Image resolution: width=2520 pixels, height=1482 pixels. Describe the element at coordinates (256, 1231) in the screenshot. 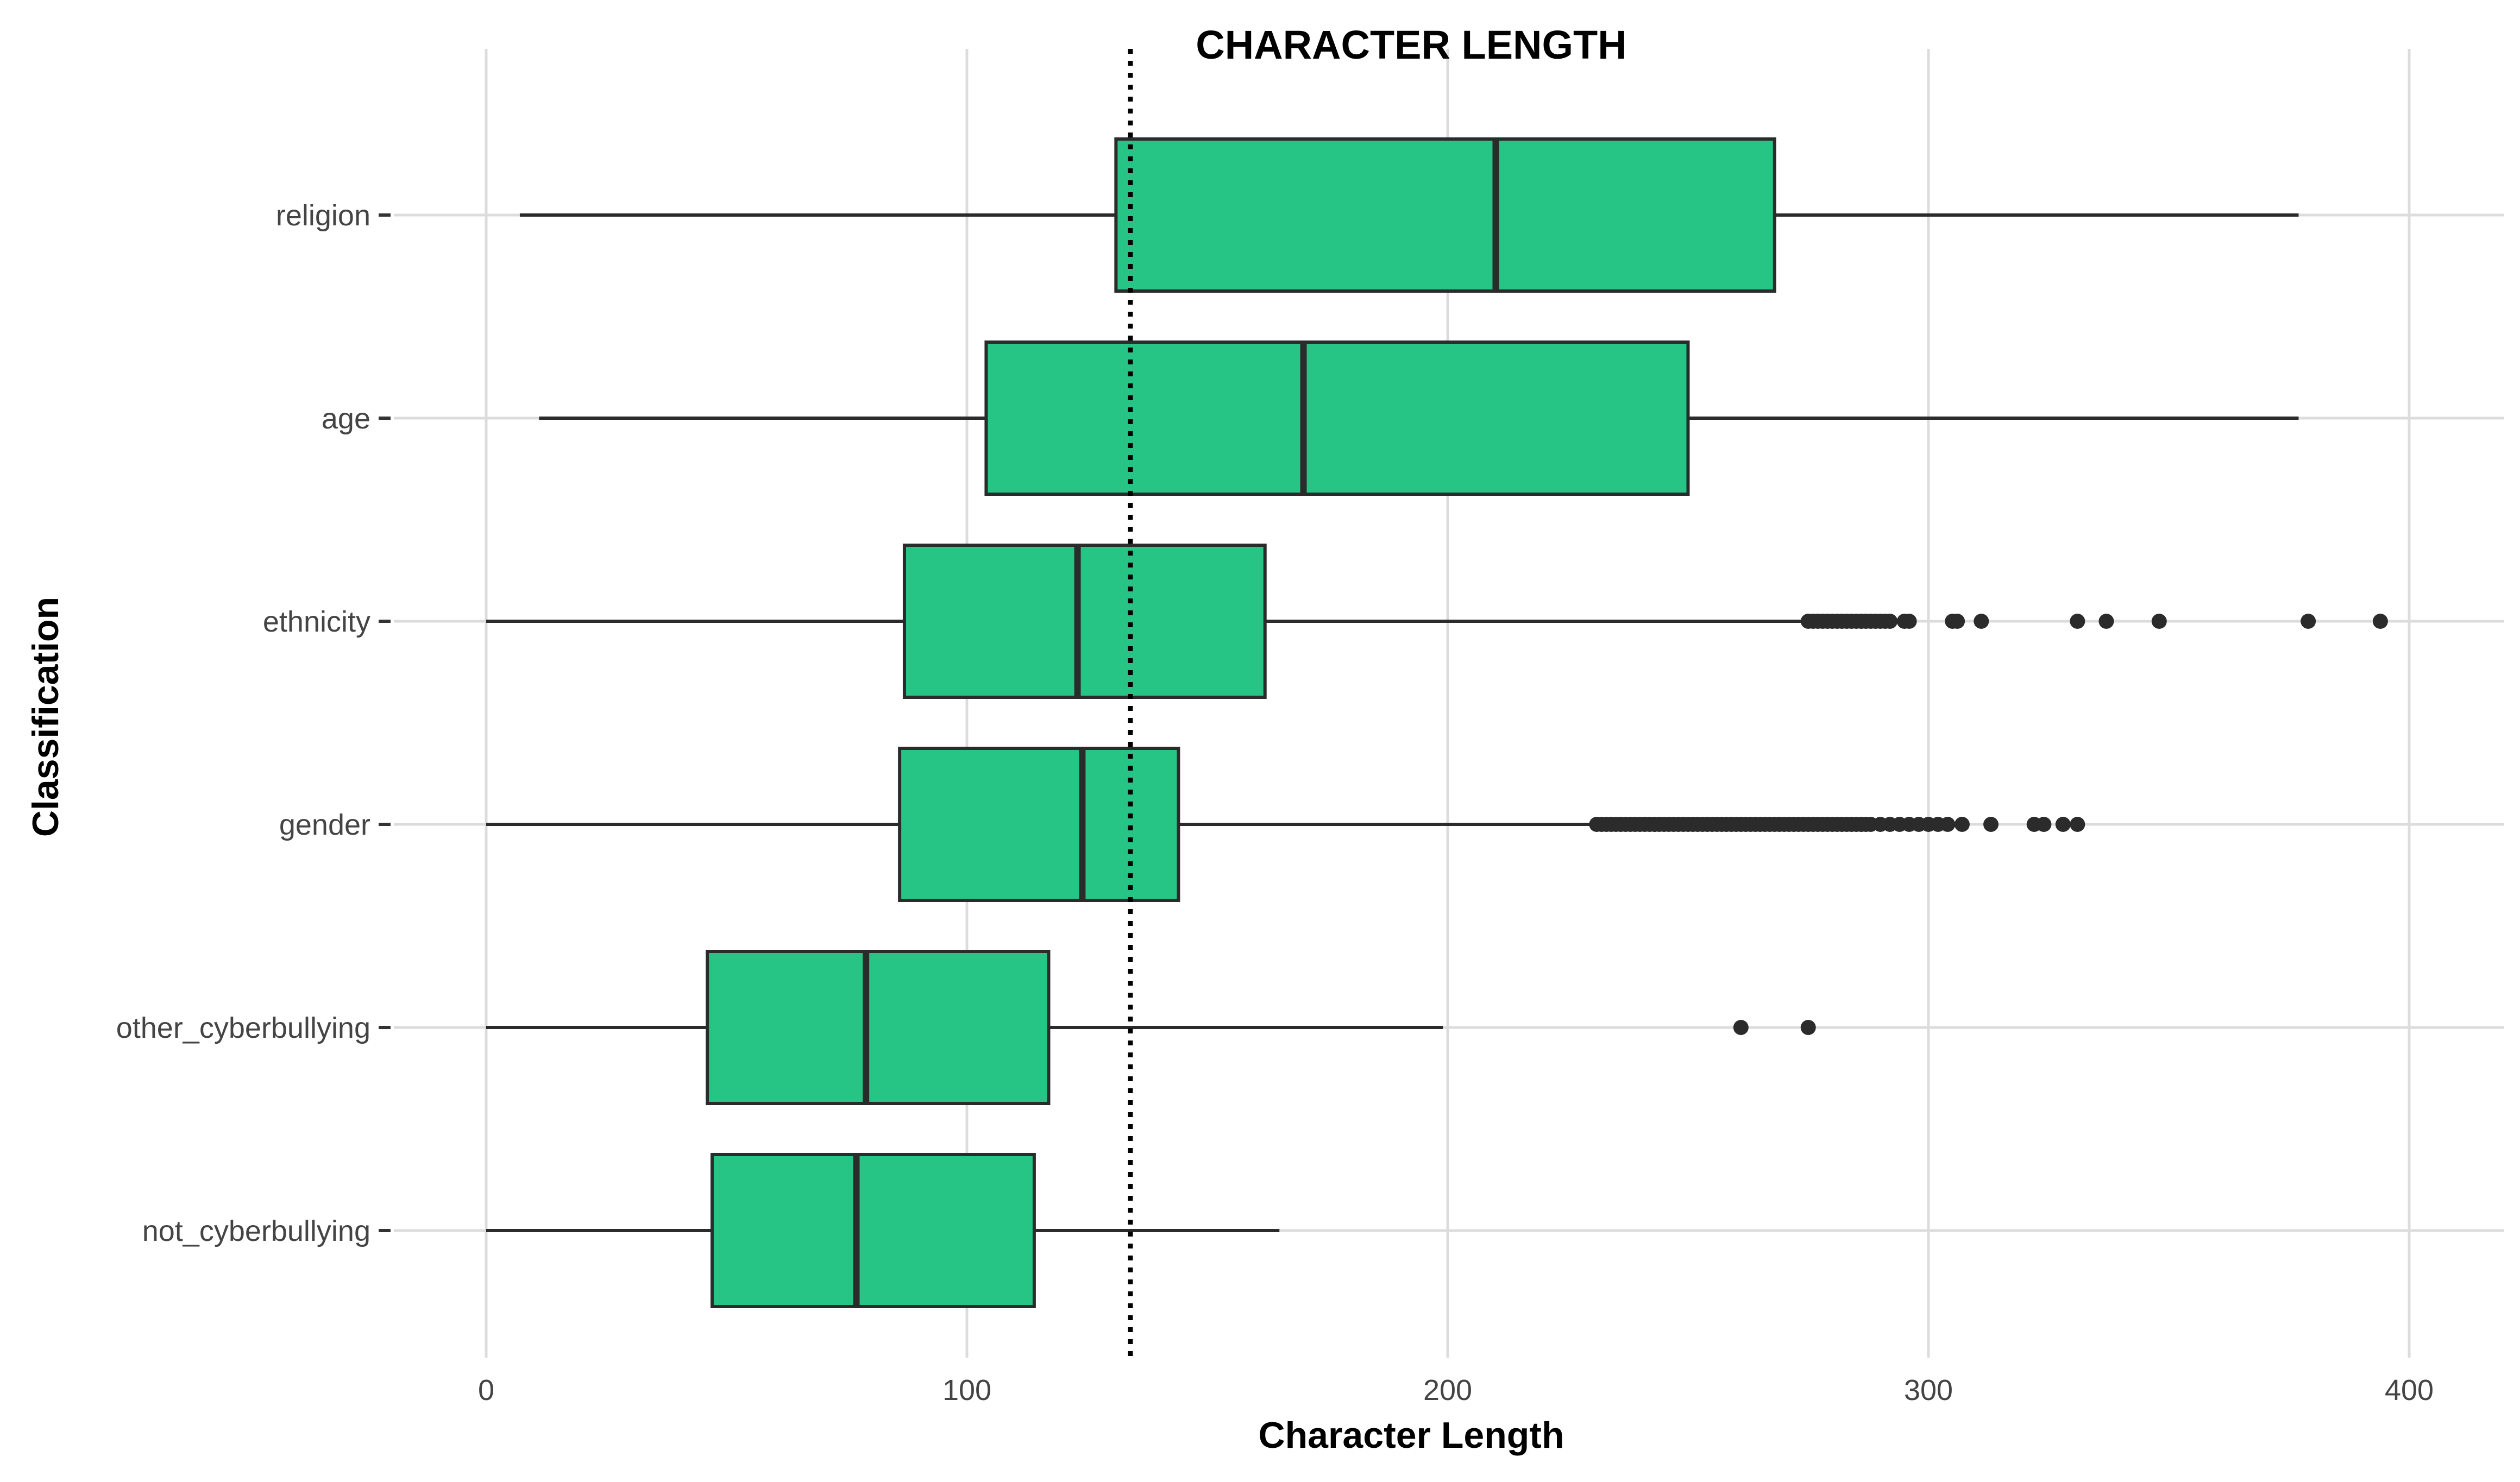

I see `y-tick-label-not-cyberbullying: not_cyberbullying` at that location.